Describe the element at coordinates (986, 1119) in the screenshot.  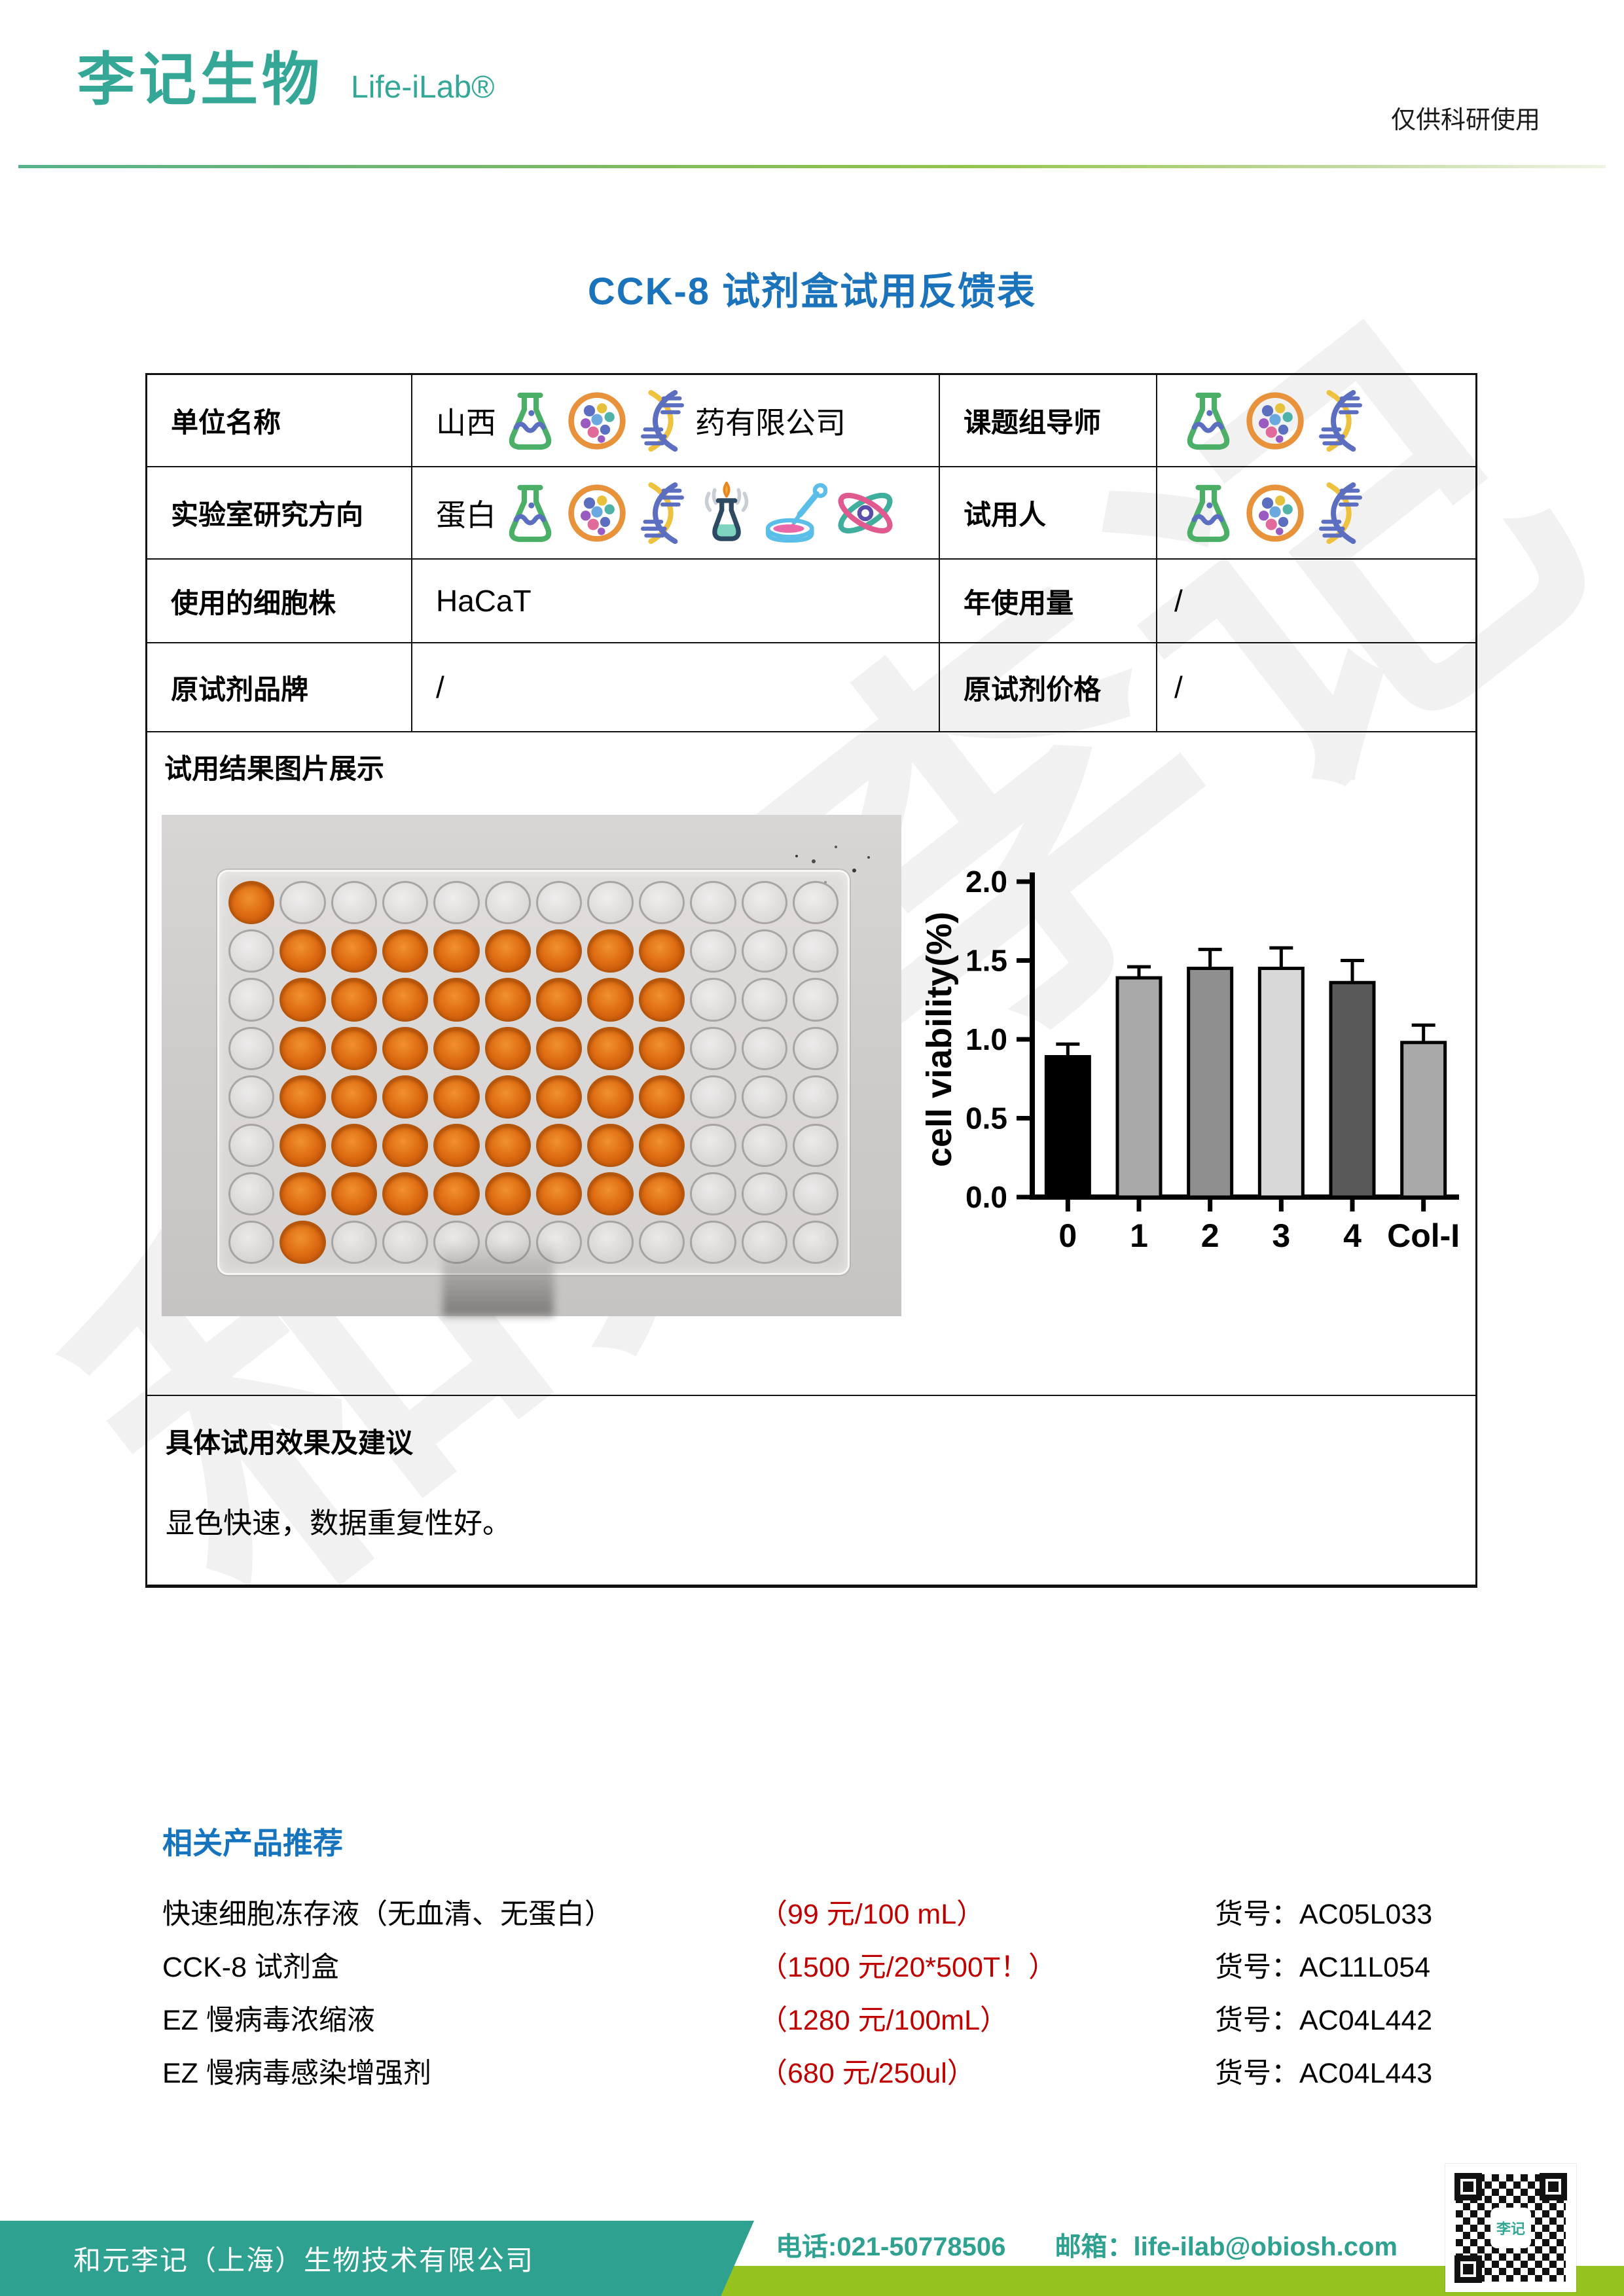
I see `svg-text: 0.5` at that location.